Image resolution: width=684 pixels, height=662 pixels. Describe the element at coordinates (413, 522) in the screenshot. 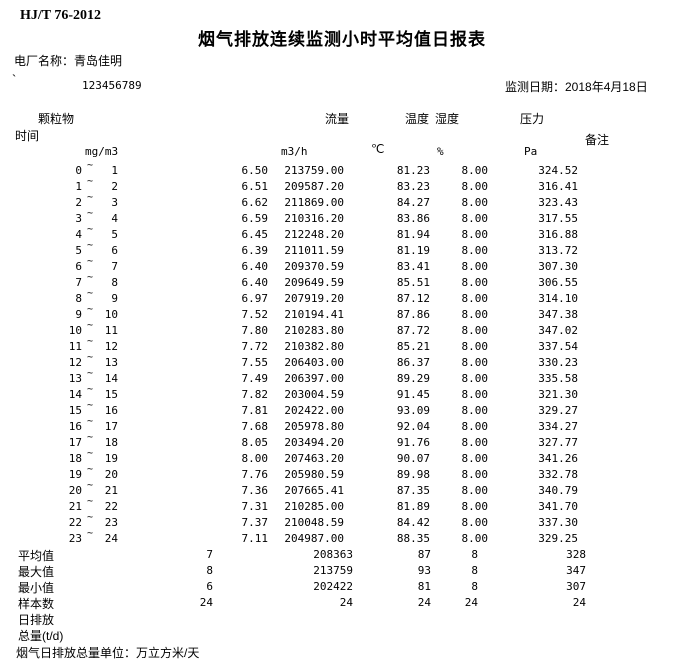

I see `temperature-value: 84.42` at that location.